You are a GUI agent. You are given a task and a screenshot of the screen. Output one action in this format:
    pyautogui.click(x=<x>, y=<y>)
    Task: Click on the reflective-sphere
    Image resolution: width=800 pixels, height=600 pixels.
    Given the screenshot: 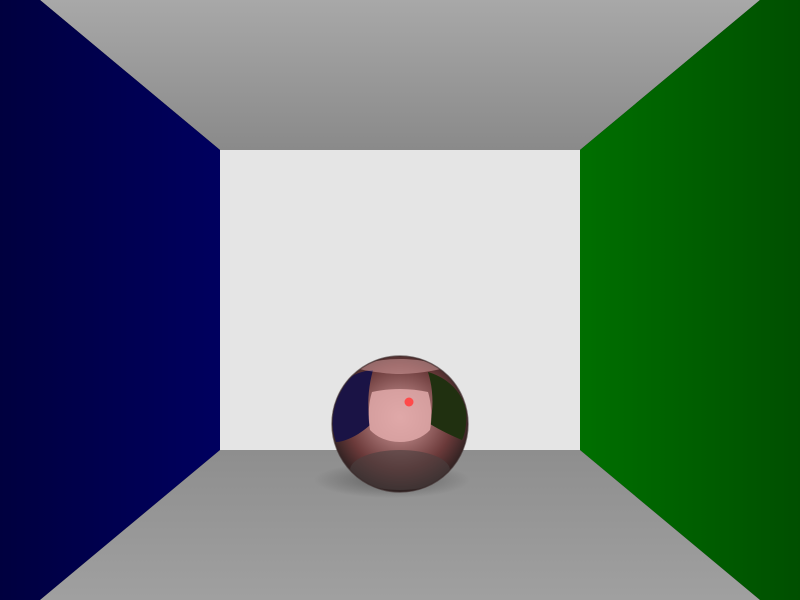 What is the action you would take?
    pyautogui.click(x=400, y=424)
    